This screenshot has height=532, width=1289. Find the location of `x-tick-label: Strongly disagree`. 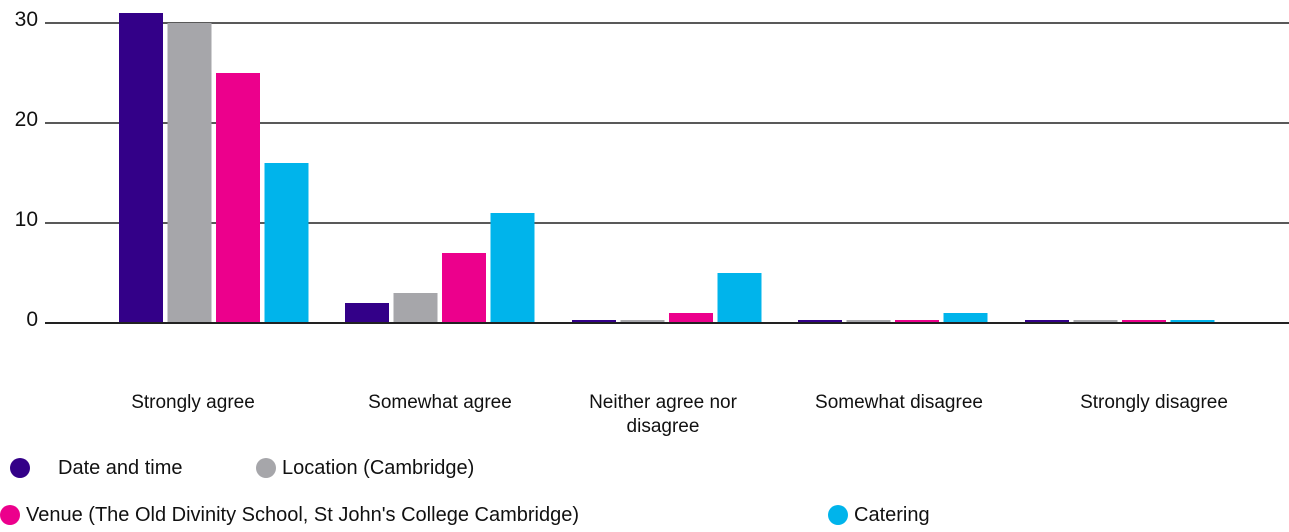

x-tick-label: Strongly disagree is located at coordinates (1154, 402).